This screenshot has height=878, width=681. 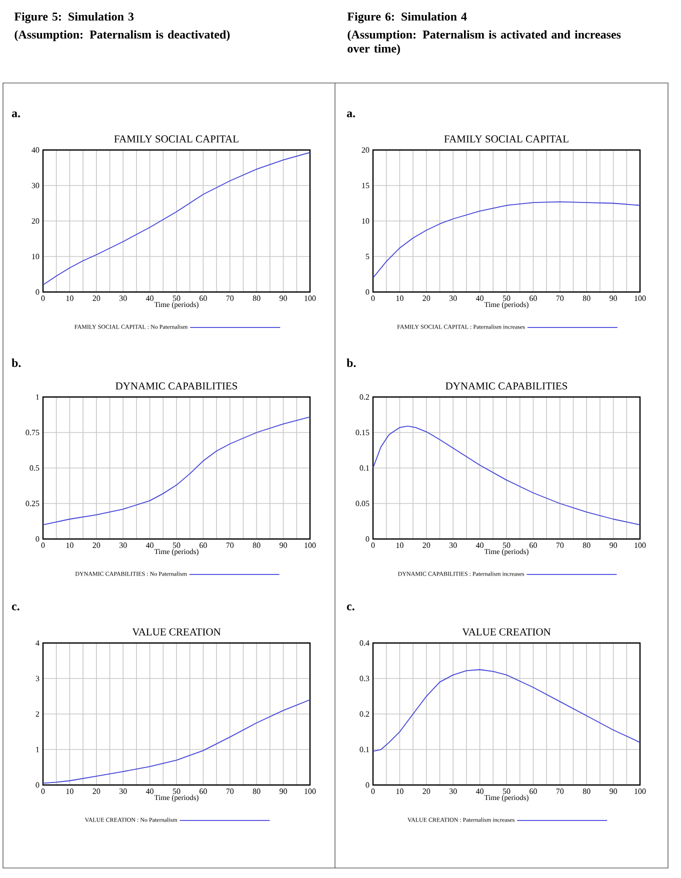 What do you see at coordinates (365, 679) in the screenshot?
I see `y-tick-label: 0.3` at bounding box center [365, 679].